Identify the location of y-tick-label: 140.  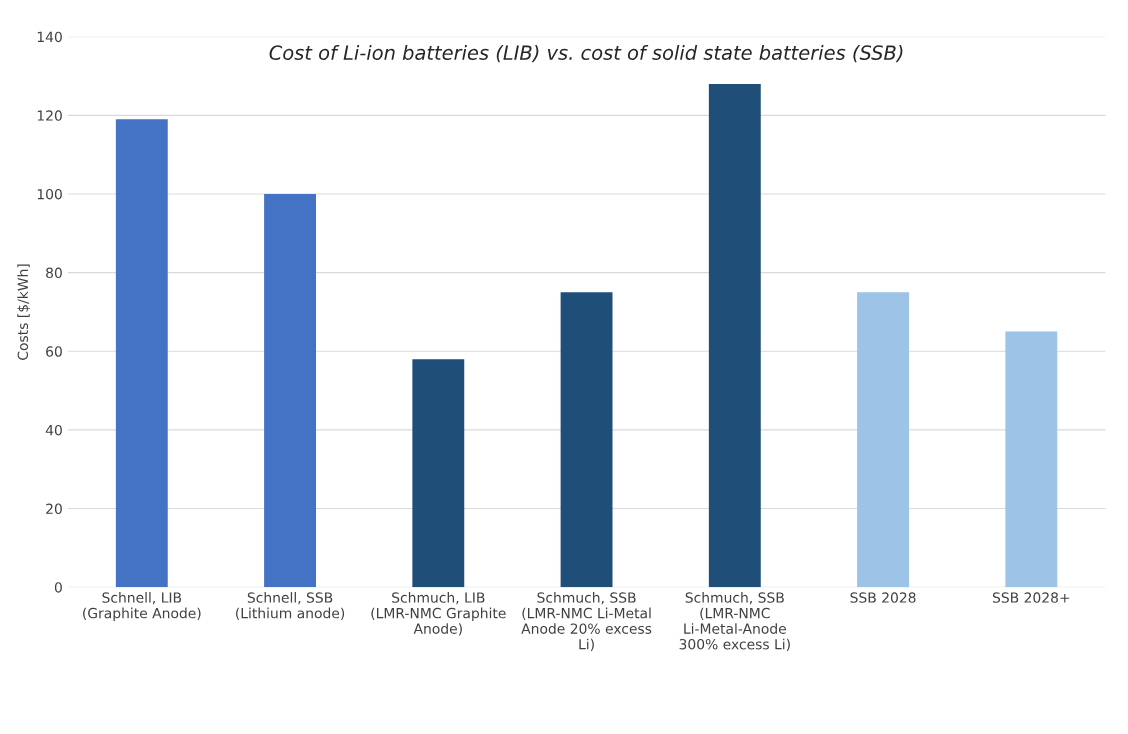
(49, 37).